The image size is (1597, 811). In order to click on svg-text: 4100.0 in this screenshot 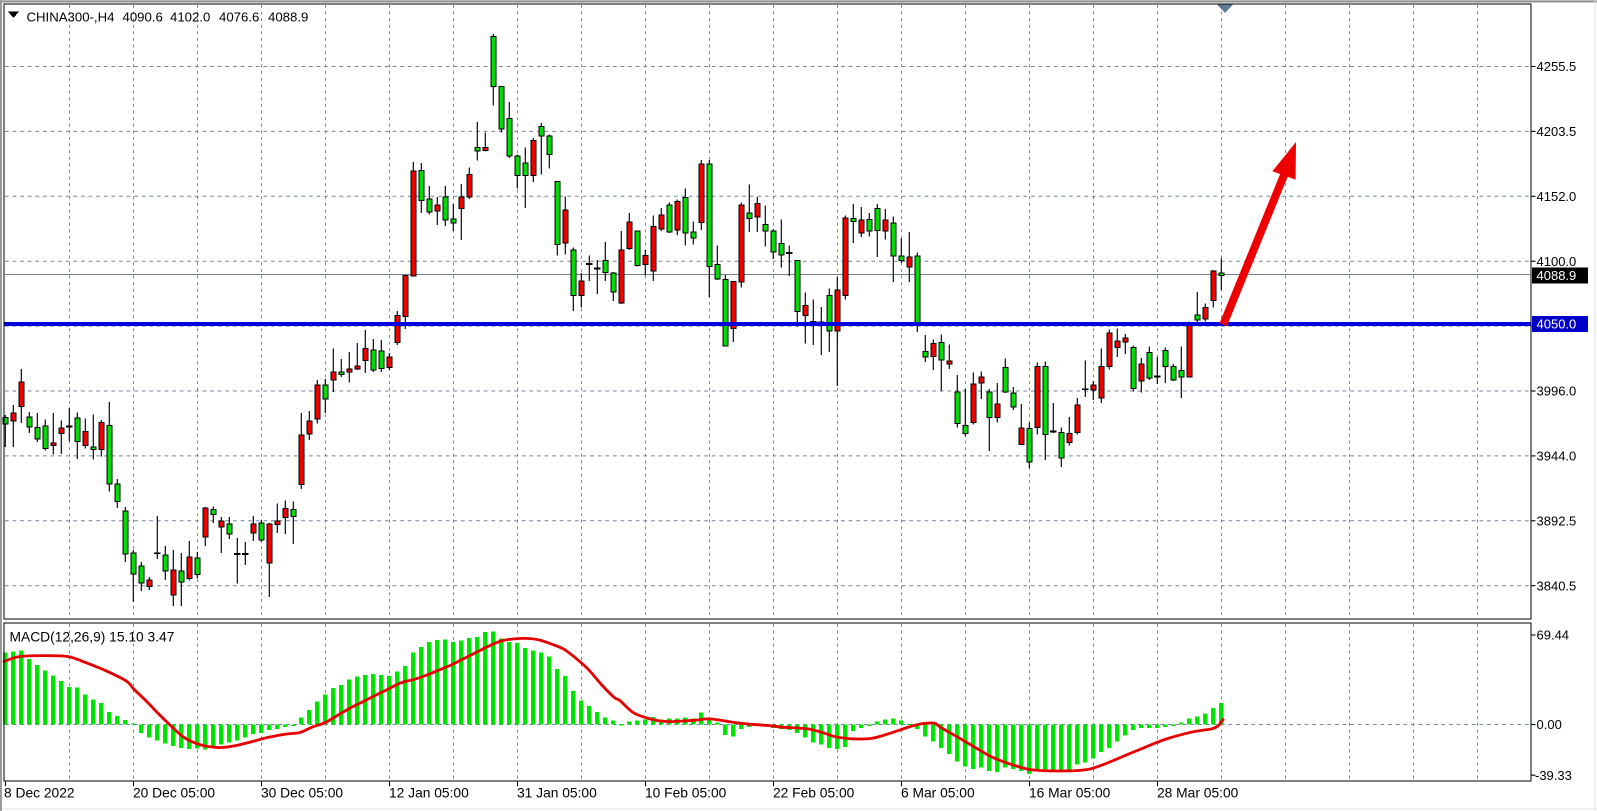, I will do `click(1557, 261)`.